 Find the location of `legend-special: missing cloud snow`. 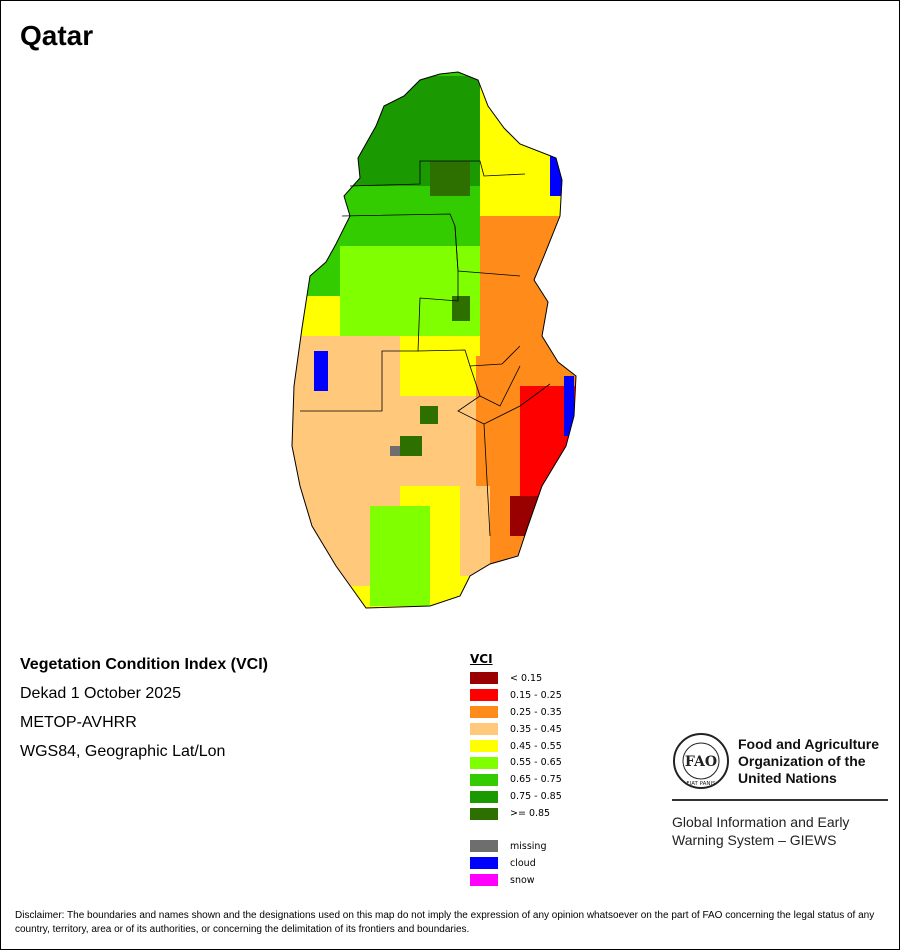

legend-special: missing cloud snow is located at coordinates (516, 863).